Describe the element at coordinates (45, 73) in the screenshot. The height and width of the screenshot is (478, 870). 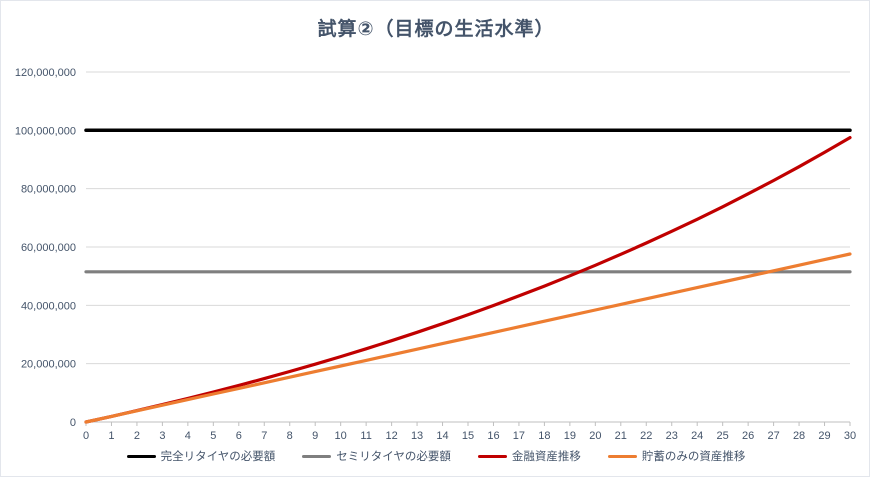
I see `y-tick-label: 120,000,000` at that location.